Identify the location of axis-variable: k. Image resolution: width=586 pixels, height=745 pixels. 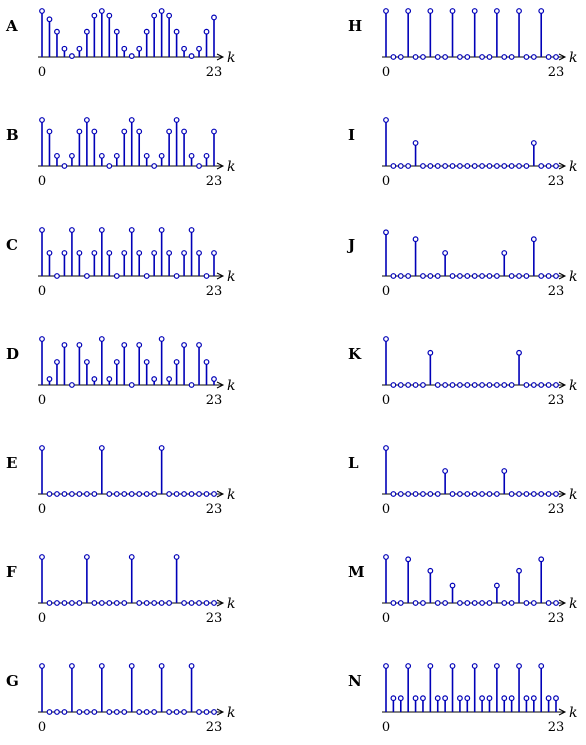
(231, 604).